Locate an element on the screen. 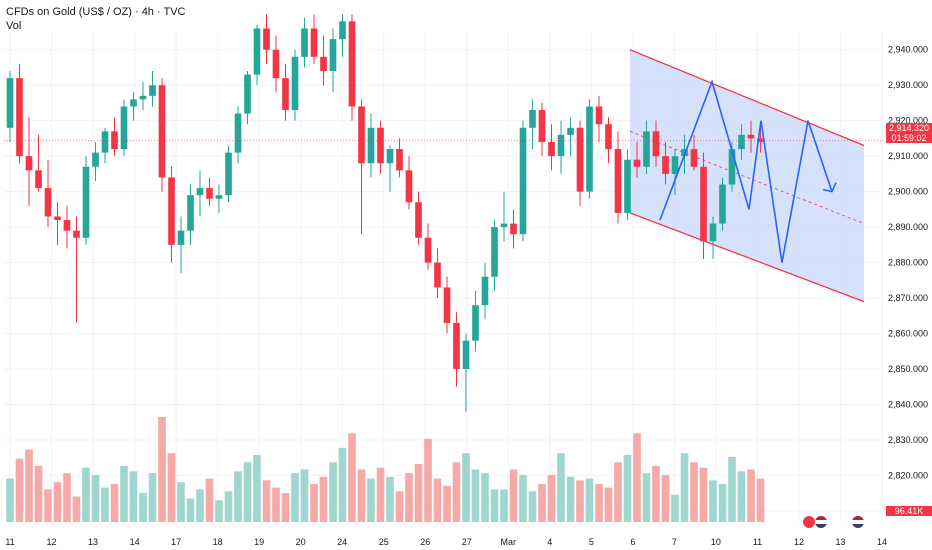 The height and width of the screenshot is (550, 932). price-axis-label: 2,840.000 is located at coordinates (908, 404).